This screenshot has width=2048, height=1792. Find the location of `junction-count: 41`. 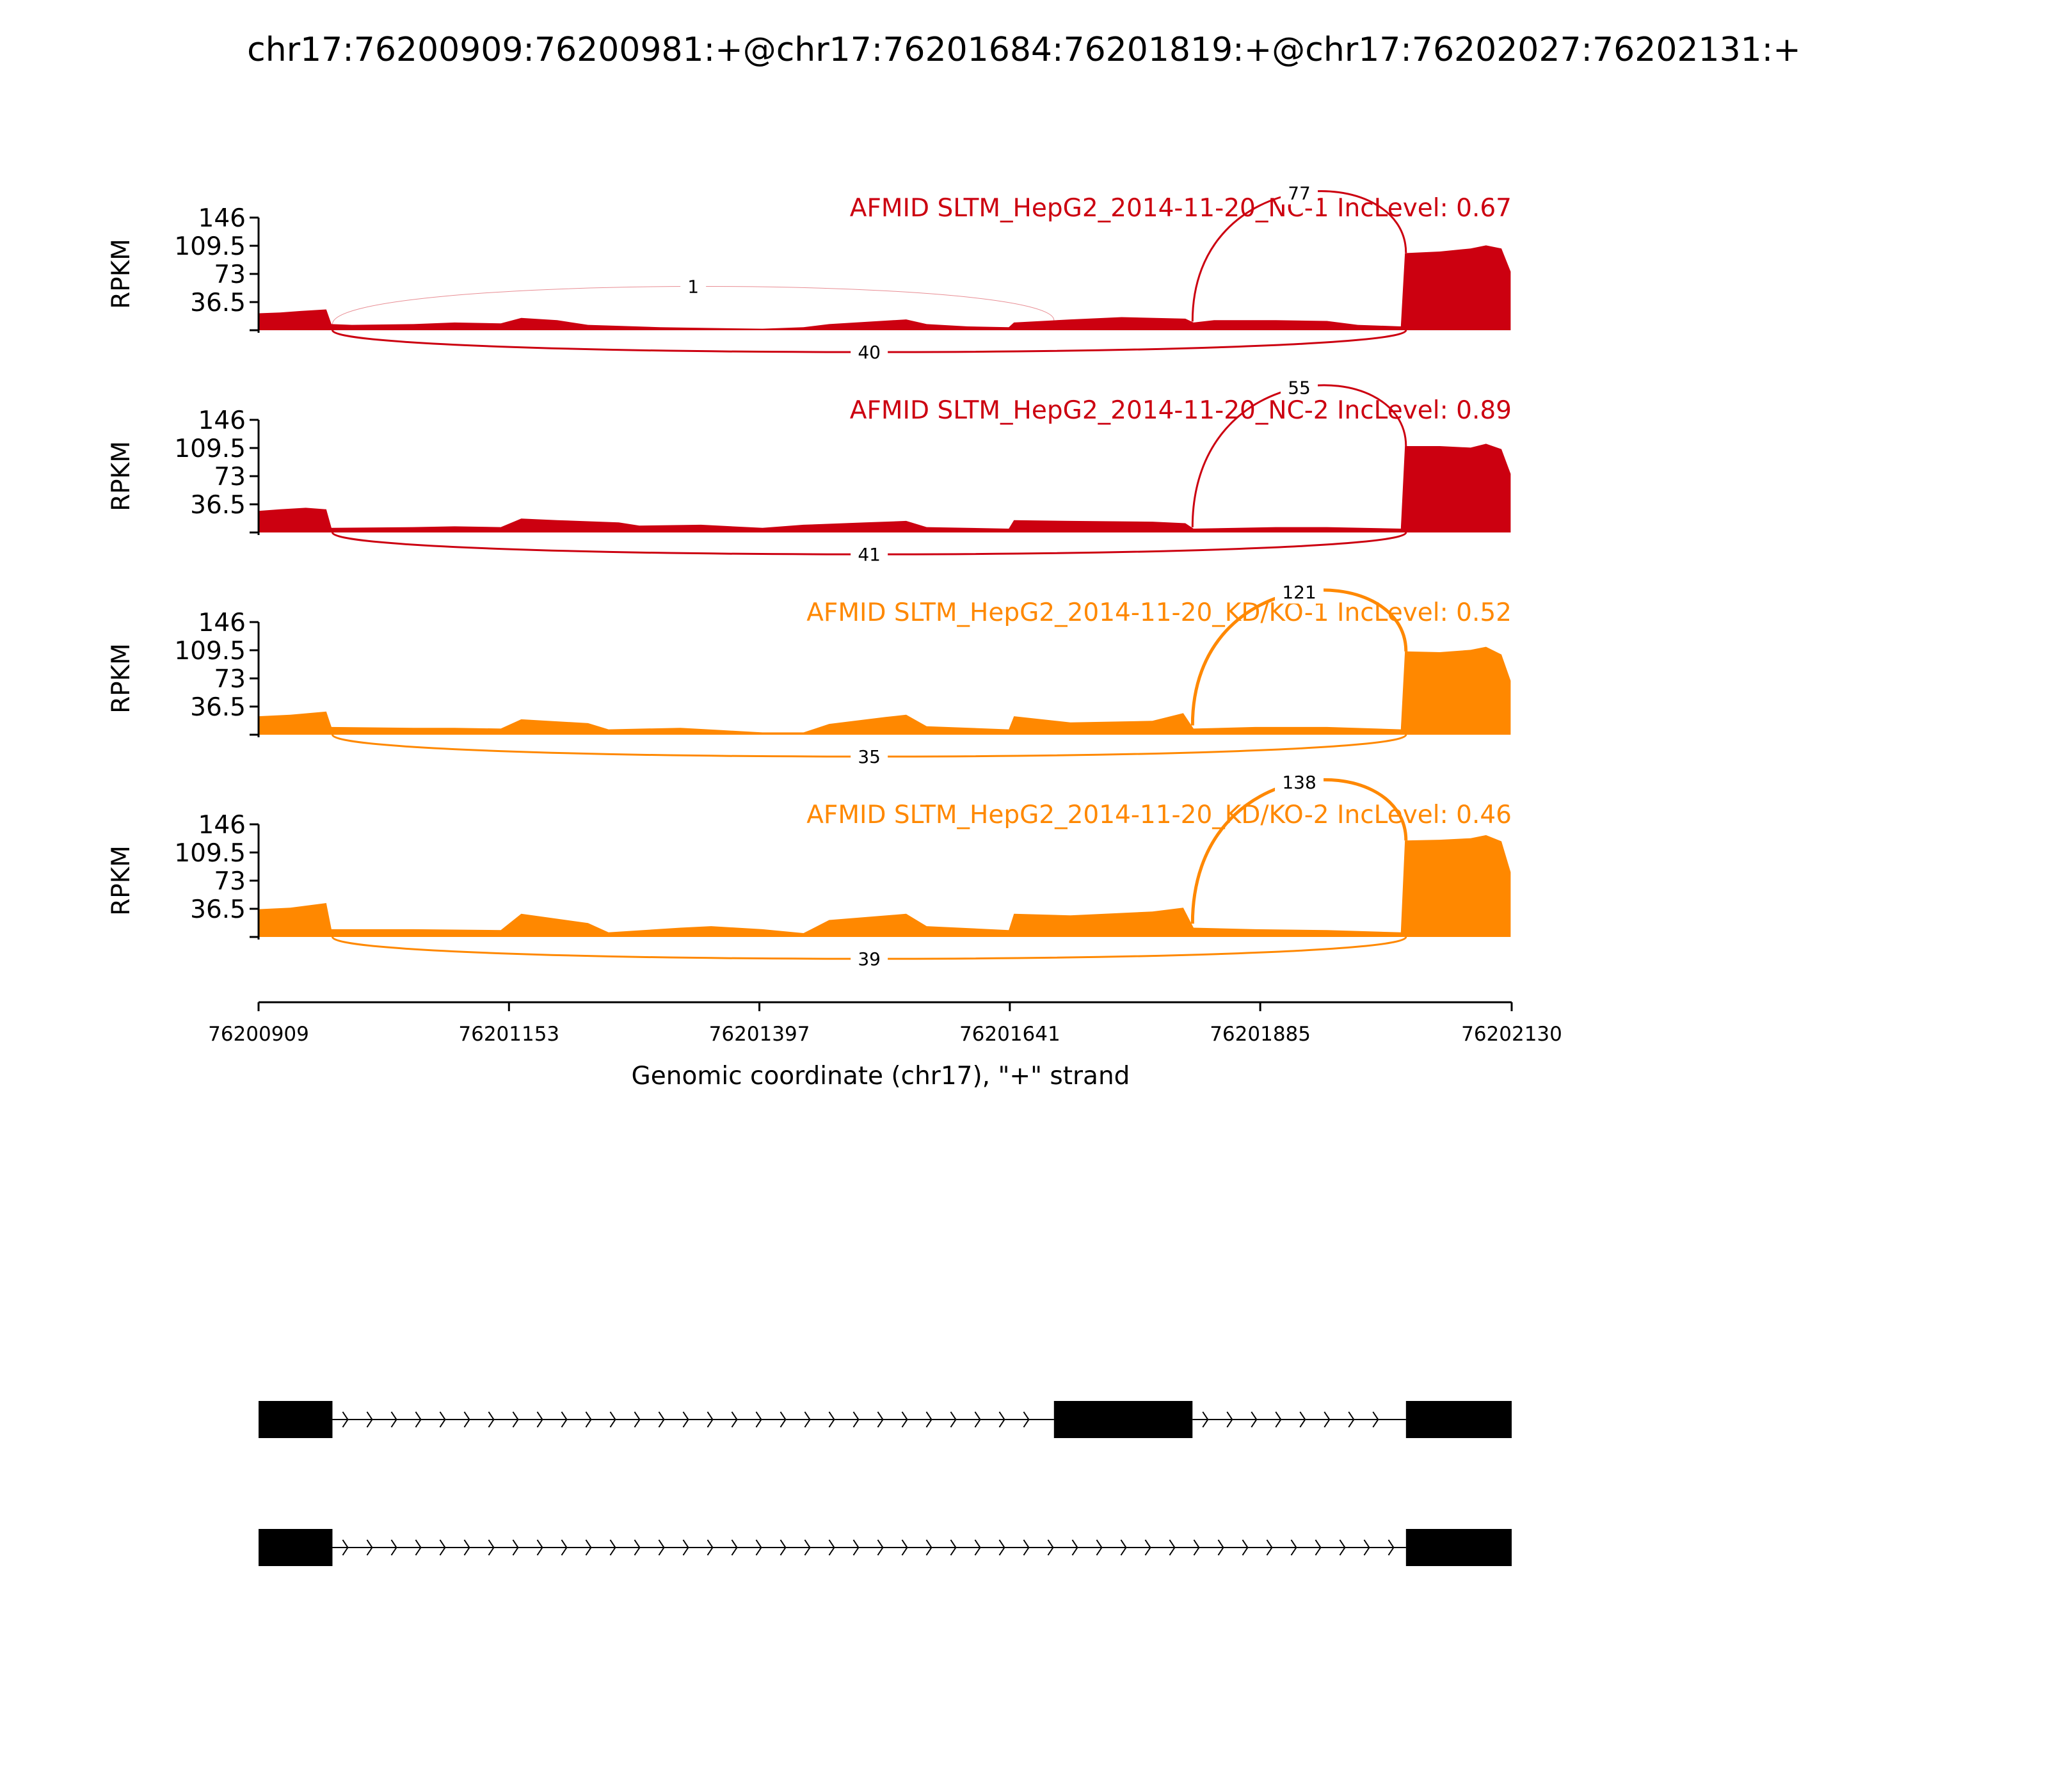

junction-count: 41 is located at coordinates (869, 554).